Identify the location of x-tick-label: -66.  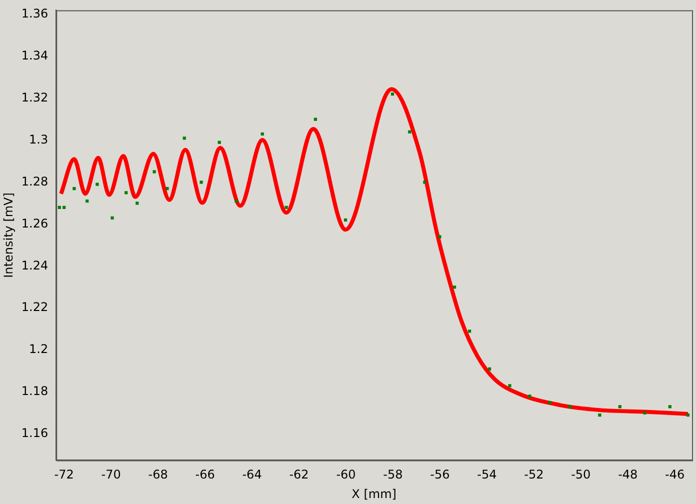
(205, 475).